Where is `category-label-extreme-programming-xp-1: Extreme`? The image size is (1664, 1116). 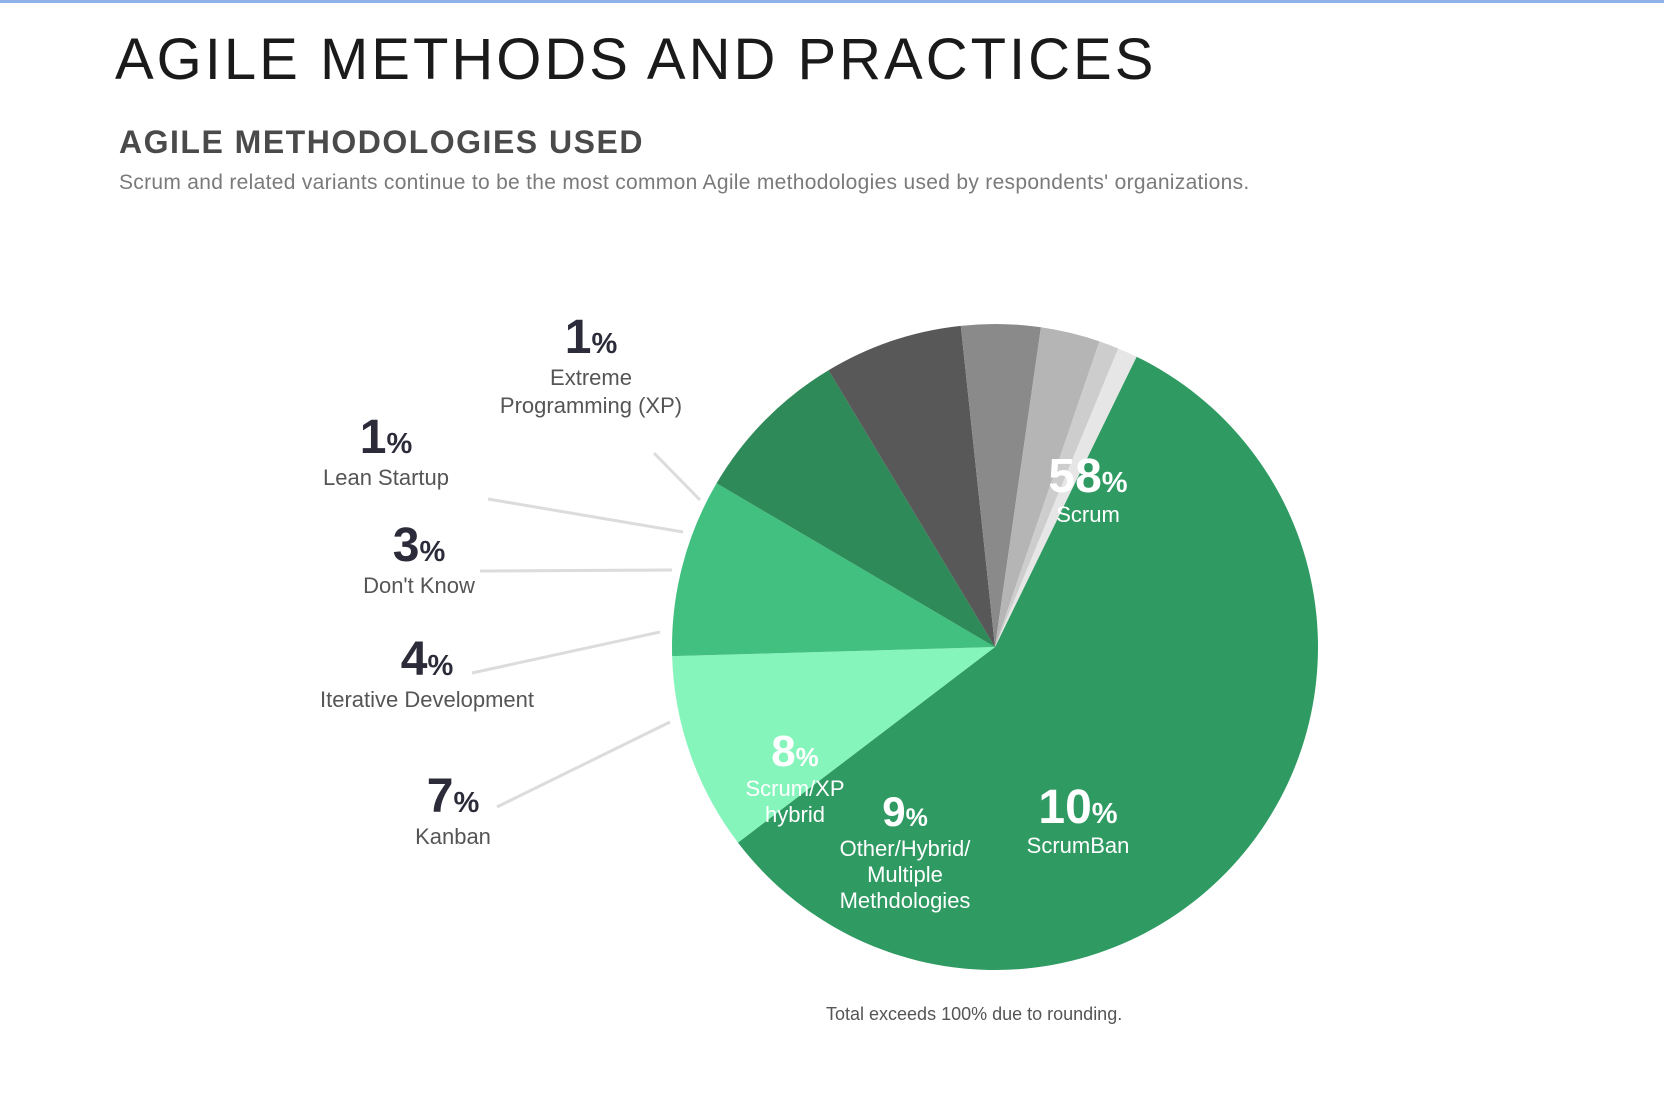 category-label-extreme-programming-xp-1: Extreme is located at coordinates (591, 377).